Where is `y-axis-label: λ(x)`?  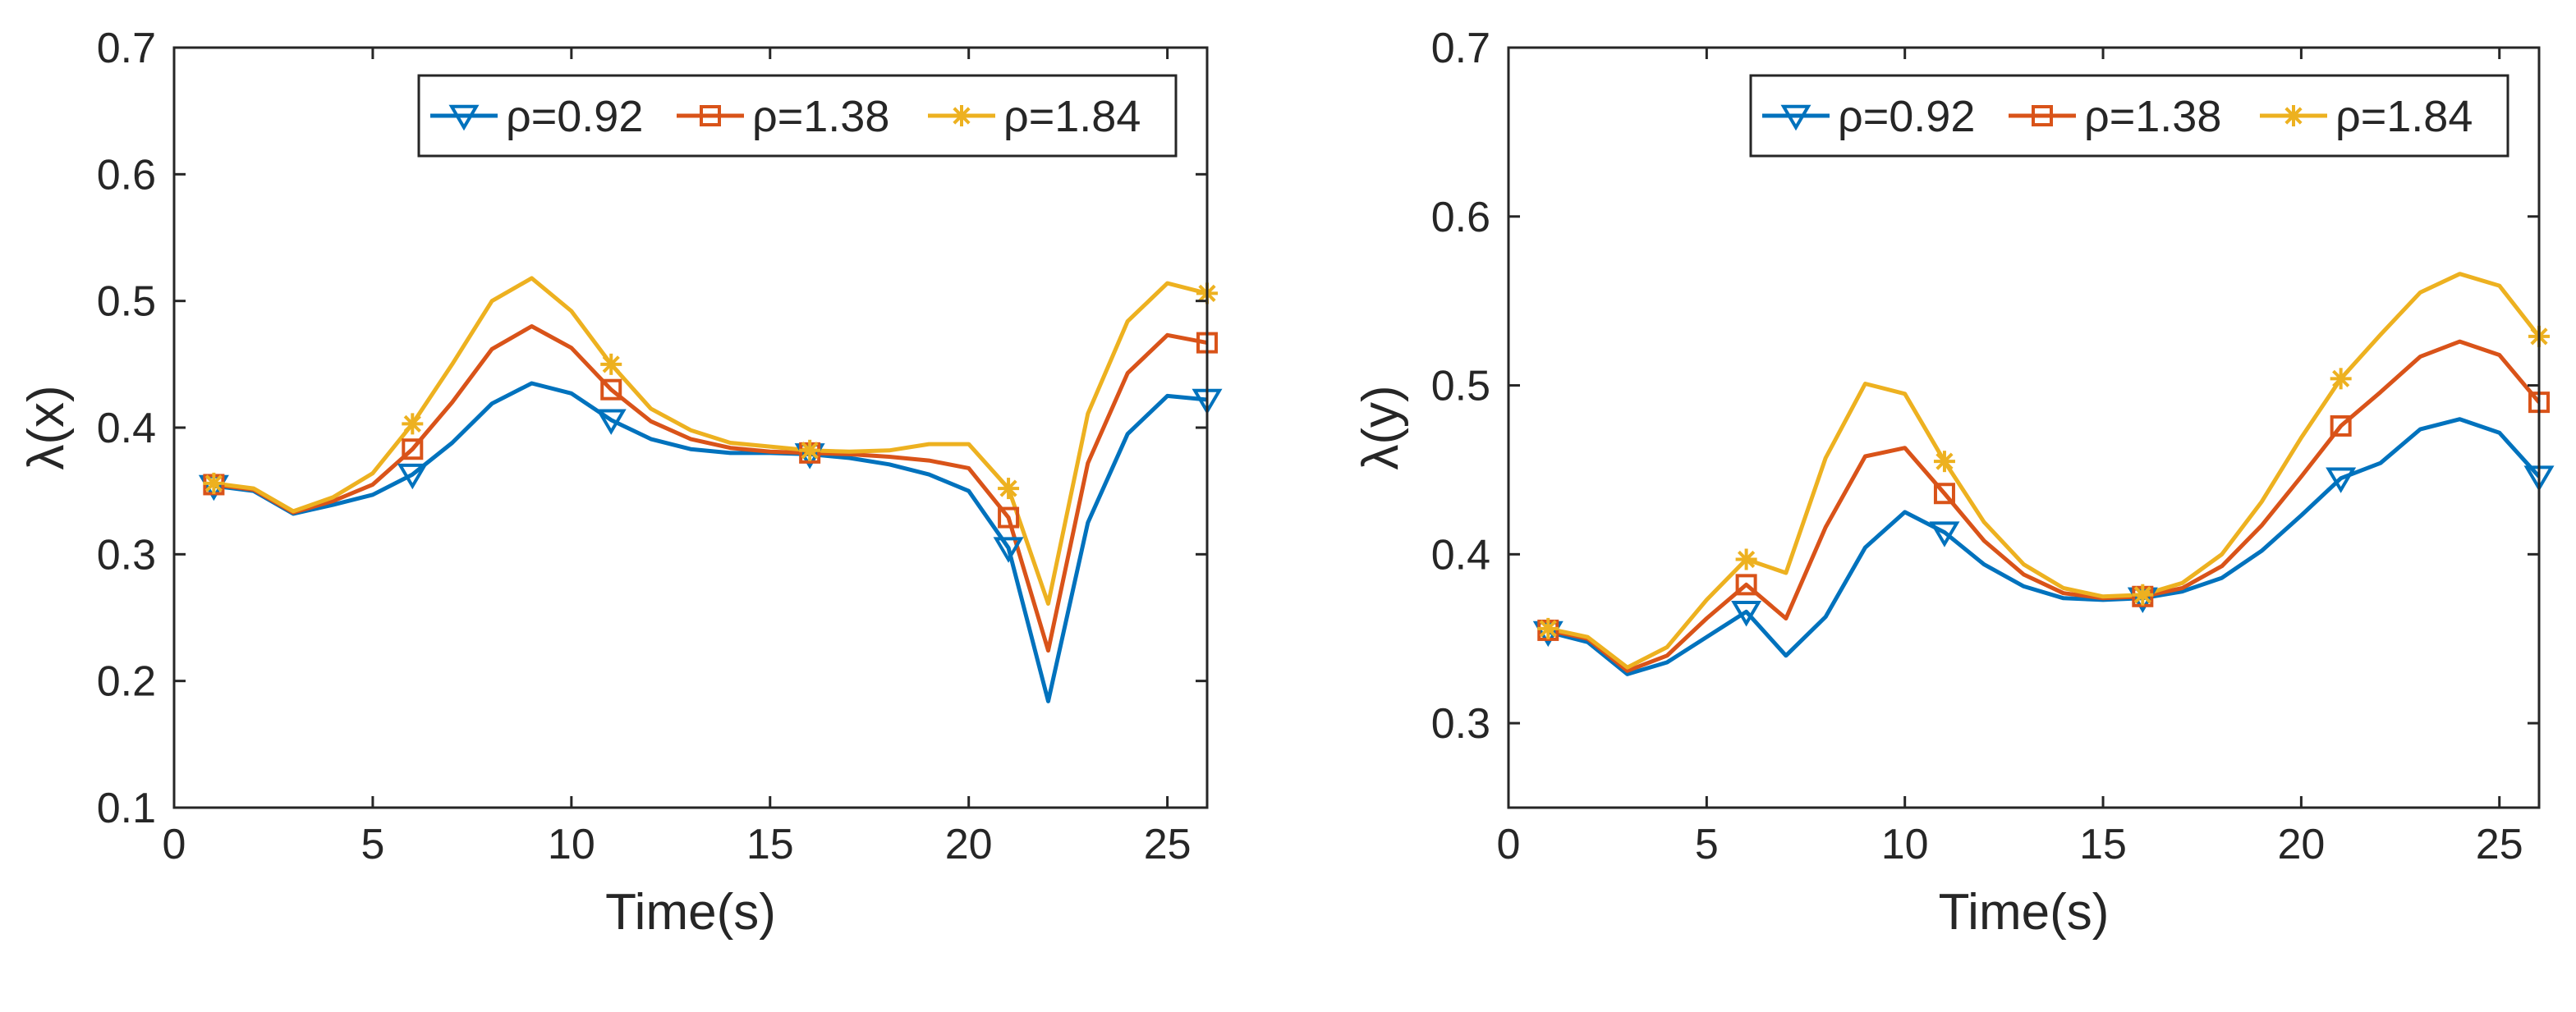
y-axis-label: λ(x) is located at coordinates (46, 427).